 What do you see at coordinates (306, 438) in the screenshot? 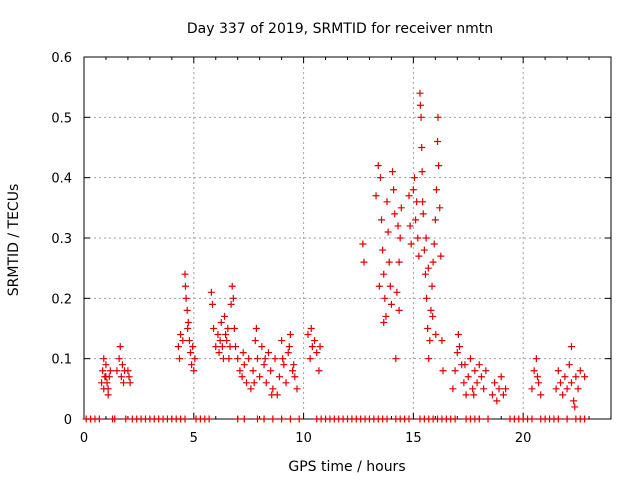
I see `x-tick-labels: 0 5 10 15 20` at bounding box center [306, 438].